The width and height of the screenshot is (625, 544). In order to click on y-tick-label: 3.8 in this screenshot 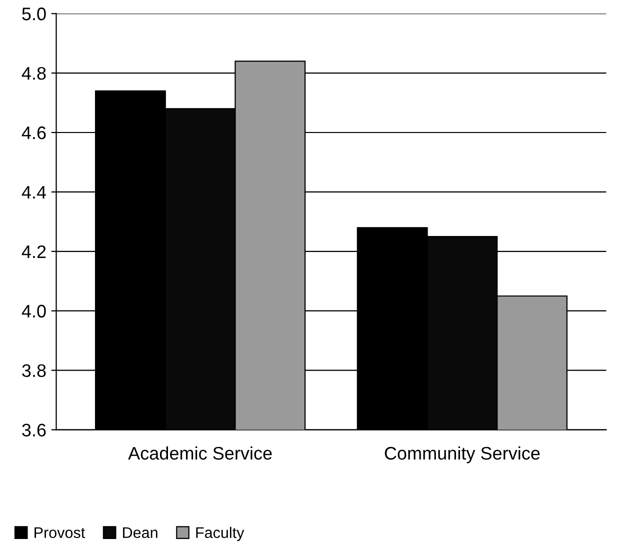, I will do `click(34, 371)`.